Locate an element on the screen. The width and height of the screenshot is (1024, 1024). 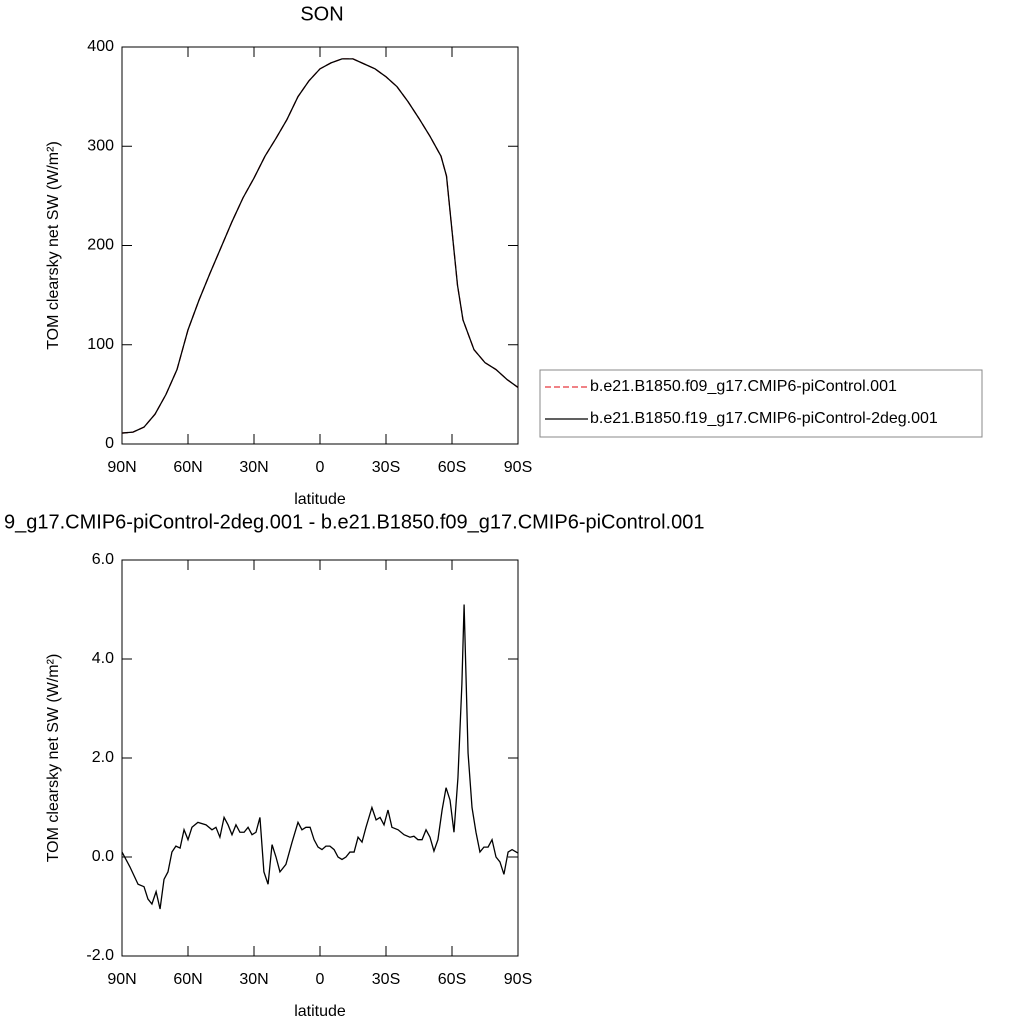
y-tick-label: 200 is located at coordinates (100, 245).